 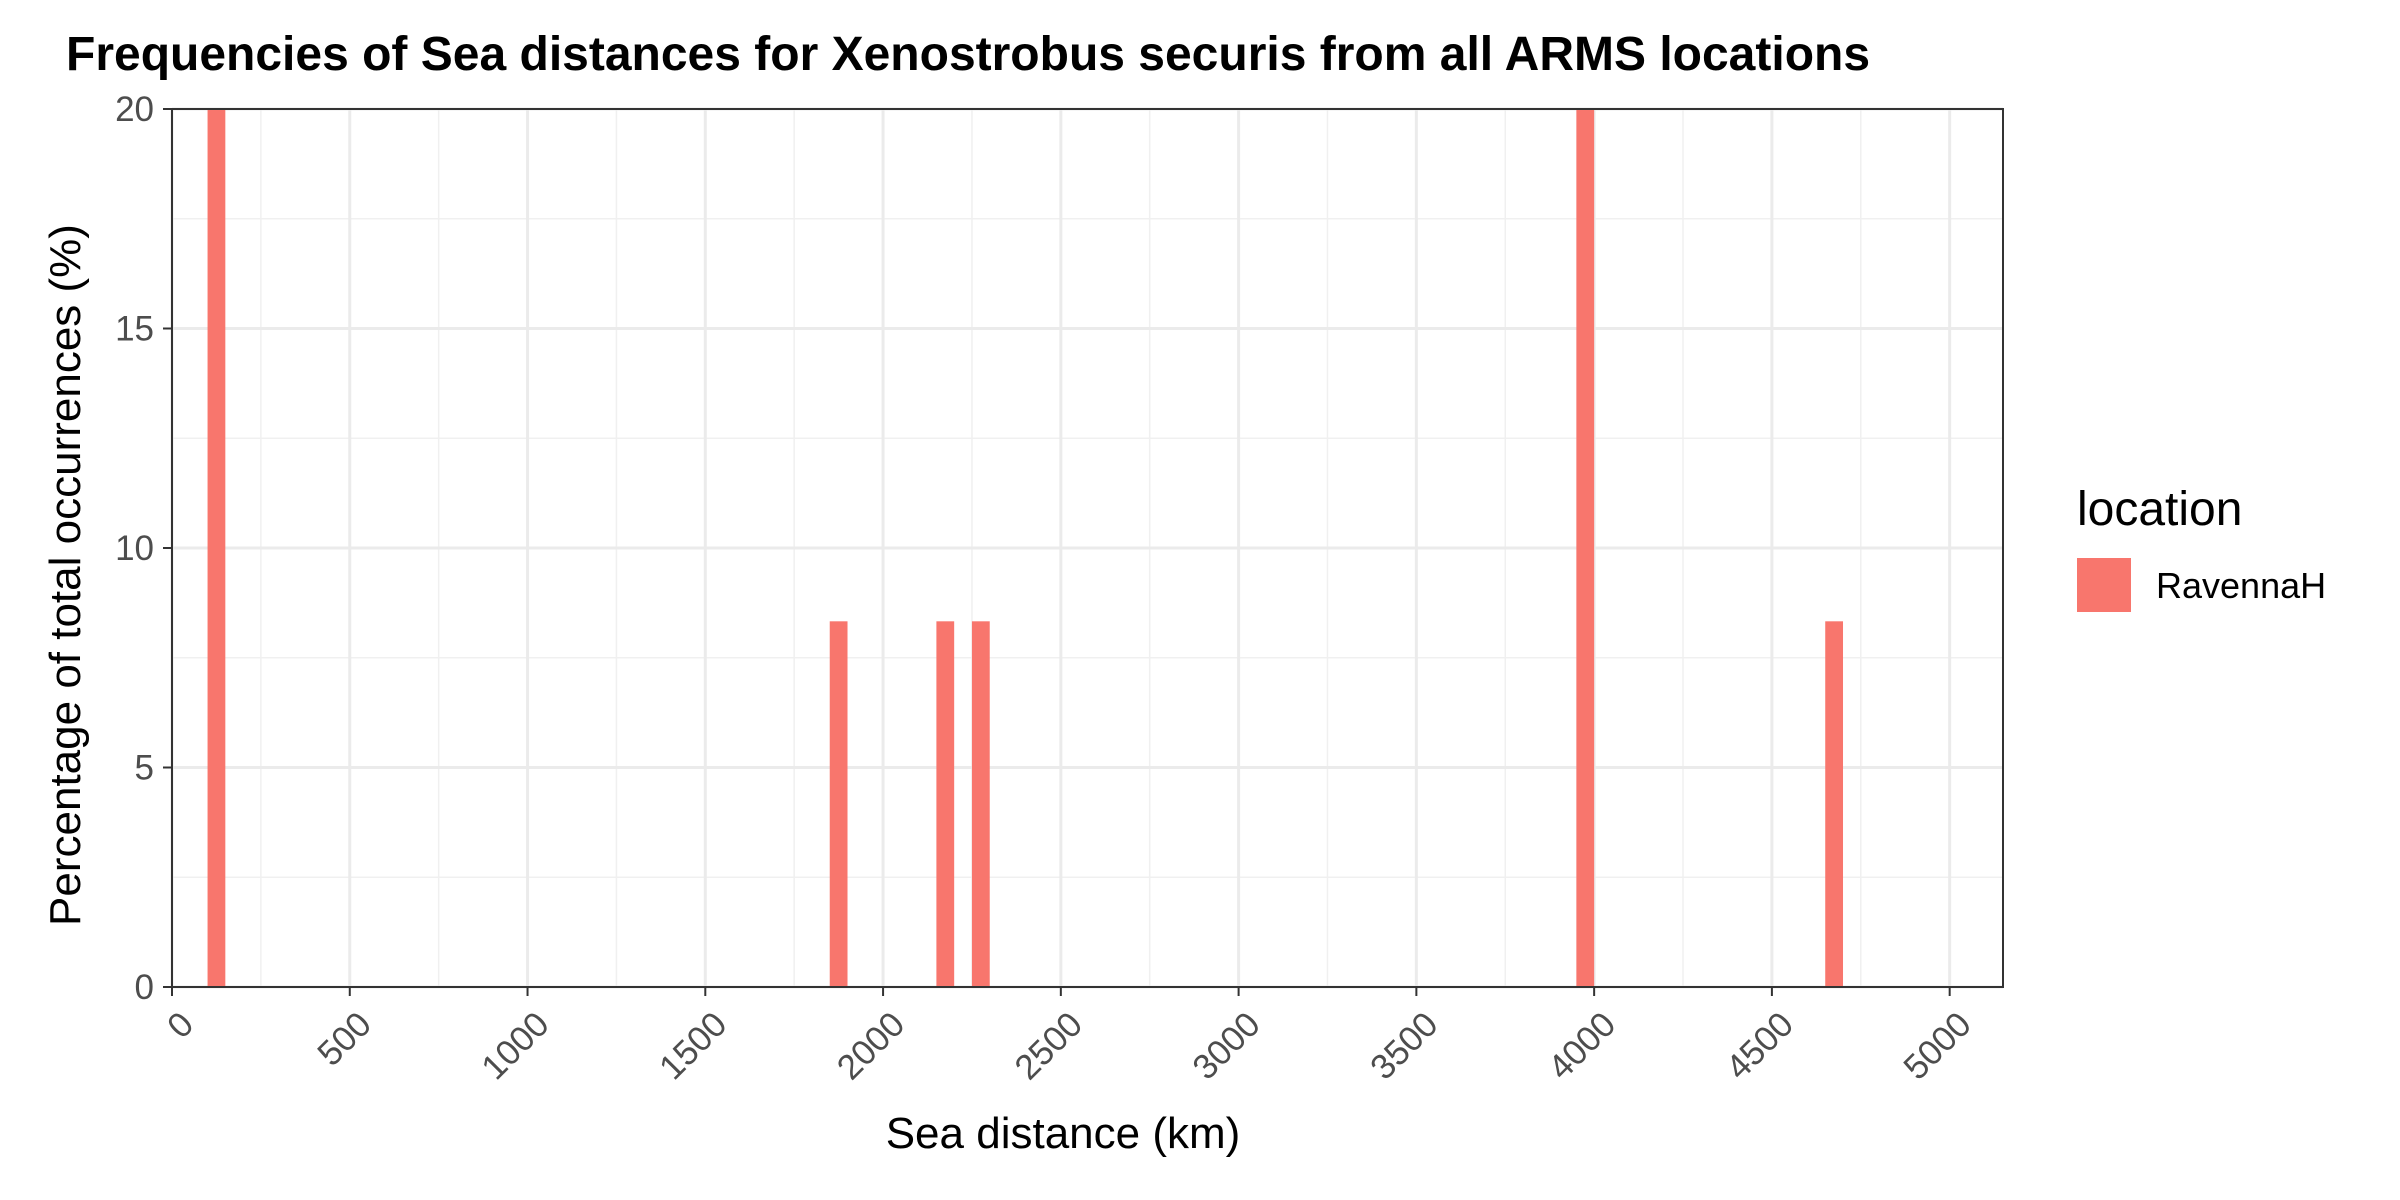 I want to click on x-tick-label: 0, so click(x=180, y=1025).